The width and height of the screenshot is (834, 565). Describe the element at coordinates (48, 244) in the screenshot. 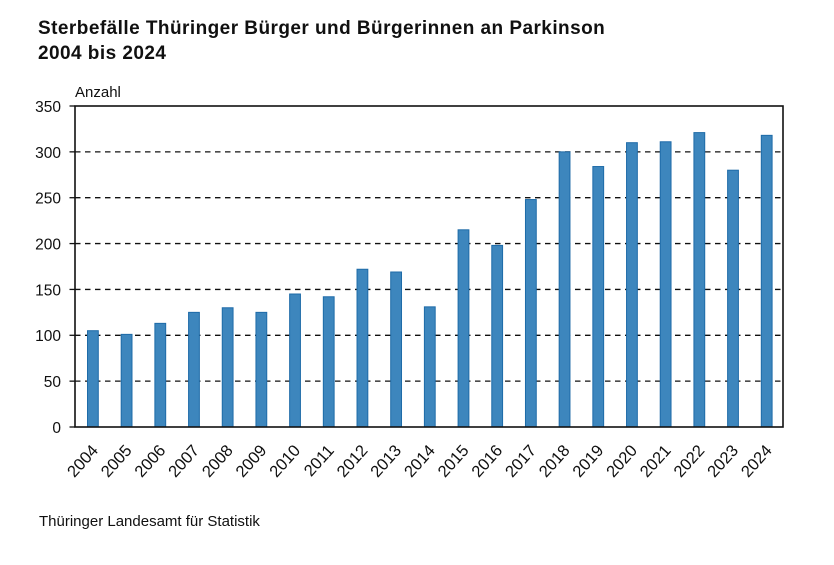

I see `svg-text: 200` at that location.